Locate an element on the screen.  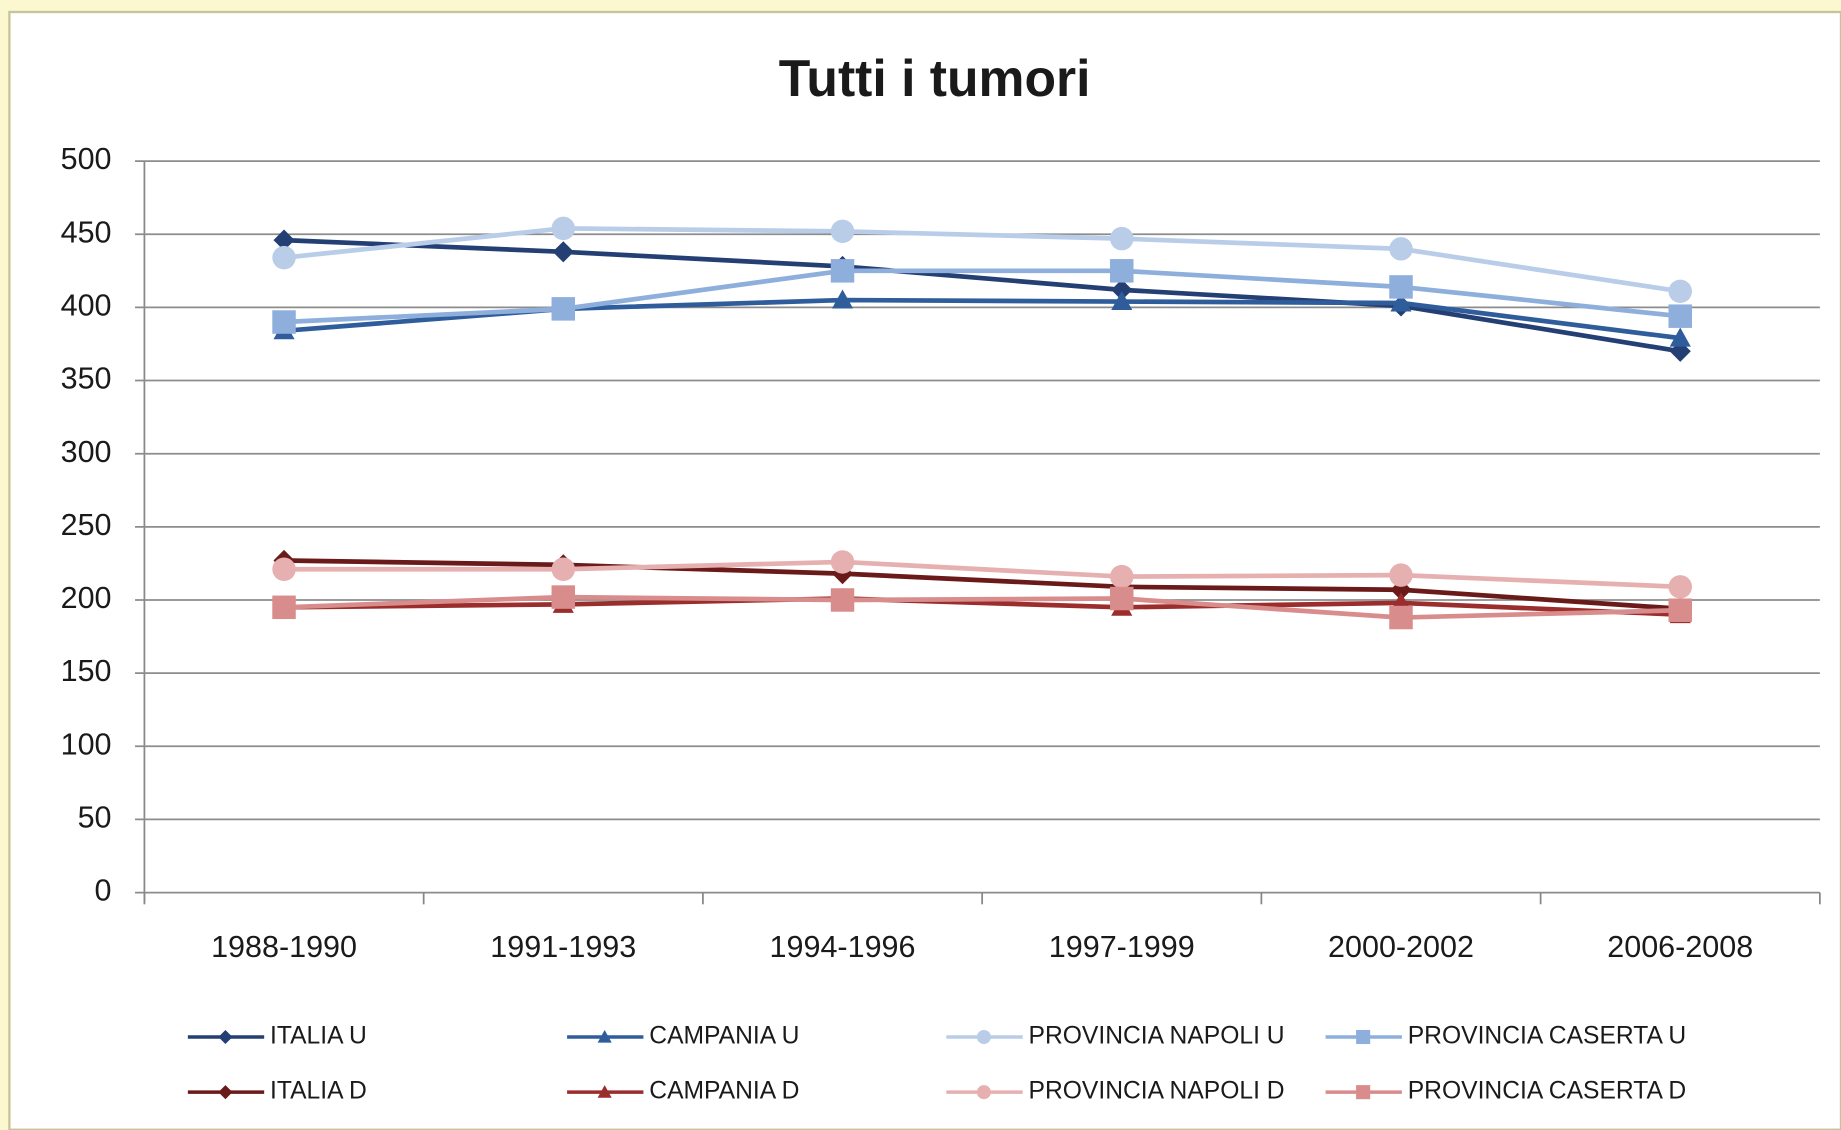
chart-title: Tutti i tumori is located at coordinates (935, 78).